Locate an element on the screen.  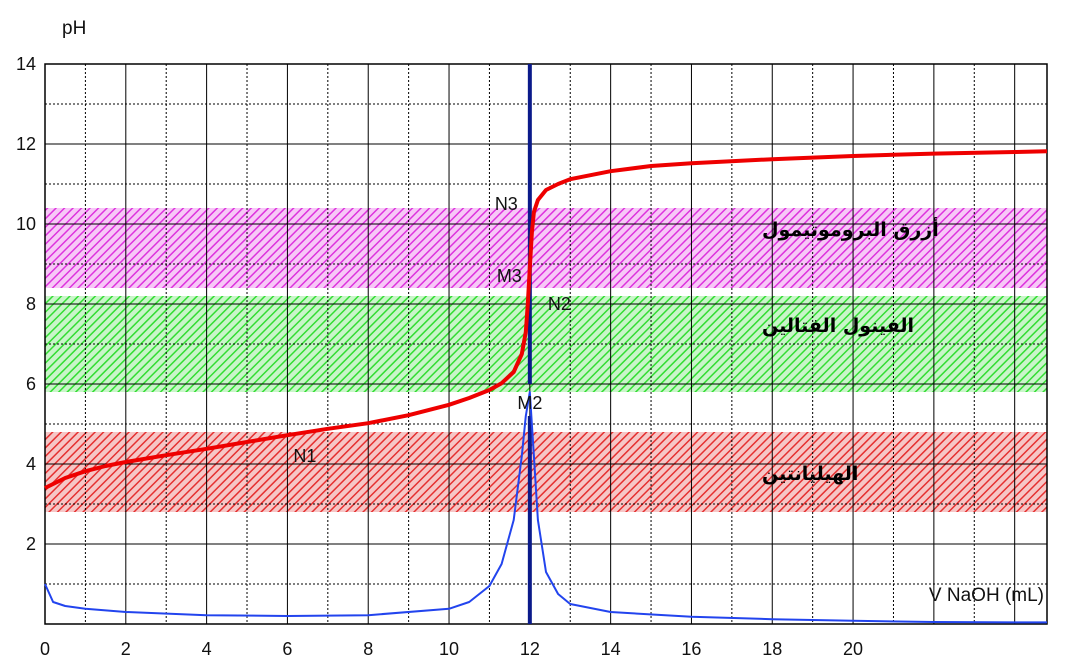
x-tick-14: 14 is located at coordinates (611, 649).